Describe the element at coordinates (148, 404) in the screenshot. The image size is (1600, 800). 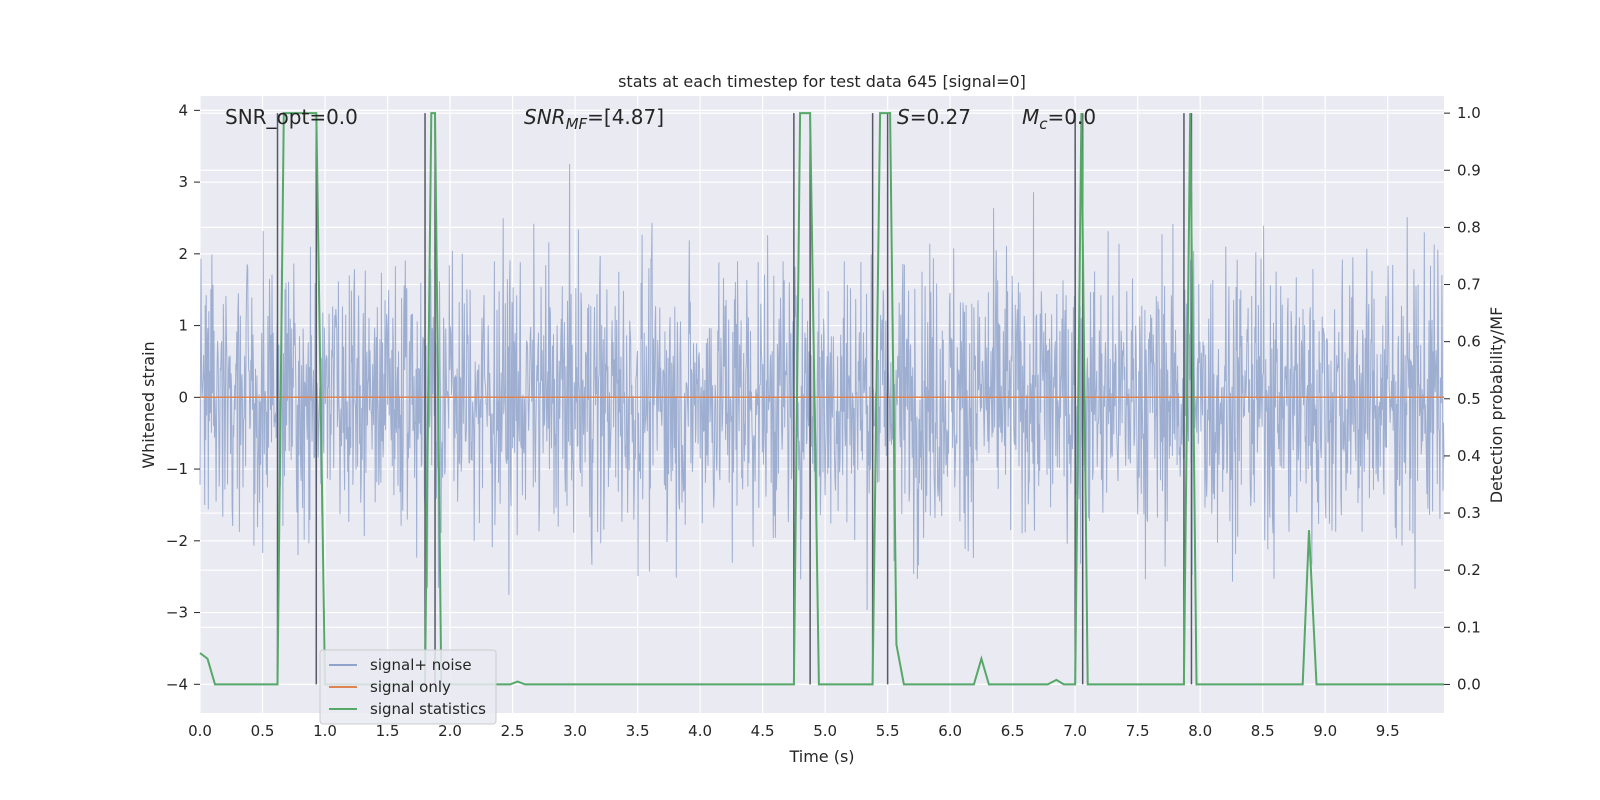
I see `y-axis-label: Whitened strain` at that location.